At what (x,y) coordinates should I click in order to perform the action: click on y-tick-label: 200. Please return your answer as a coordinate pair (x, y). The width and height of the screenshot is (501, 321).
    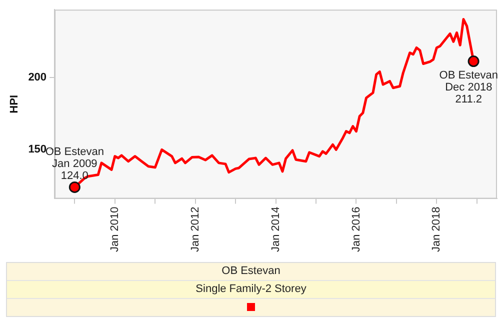
    Looking at the image, I should click on (37, 77).